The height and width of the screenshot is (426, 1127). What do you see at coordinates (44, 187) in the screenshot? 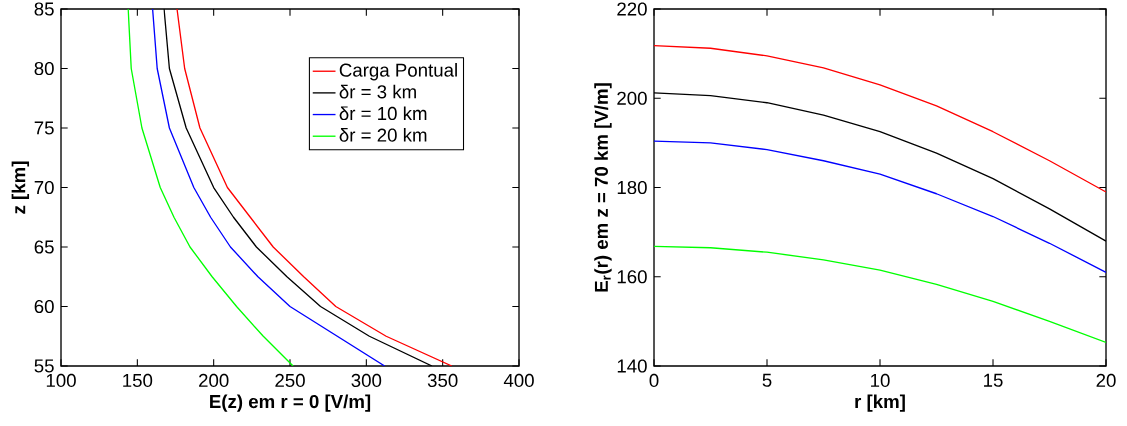
I see `y-tick-label: 70` at bounding box center [44, 187].